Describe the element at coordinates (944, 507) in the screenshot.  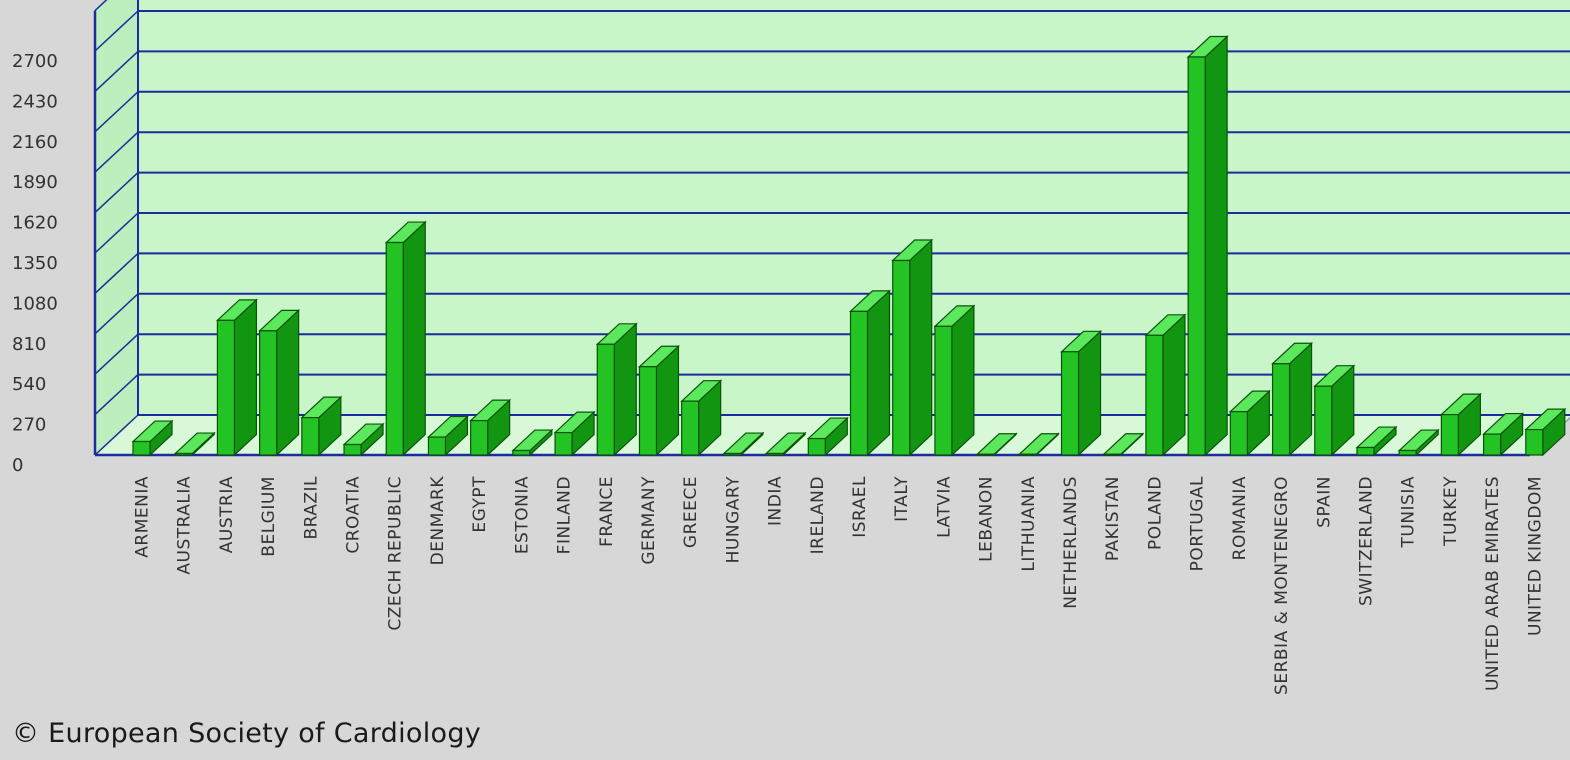
I see `x-tick-label: LATVIA` at that location.